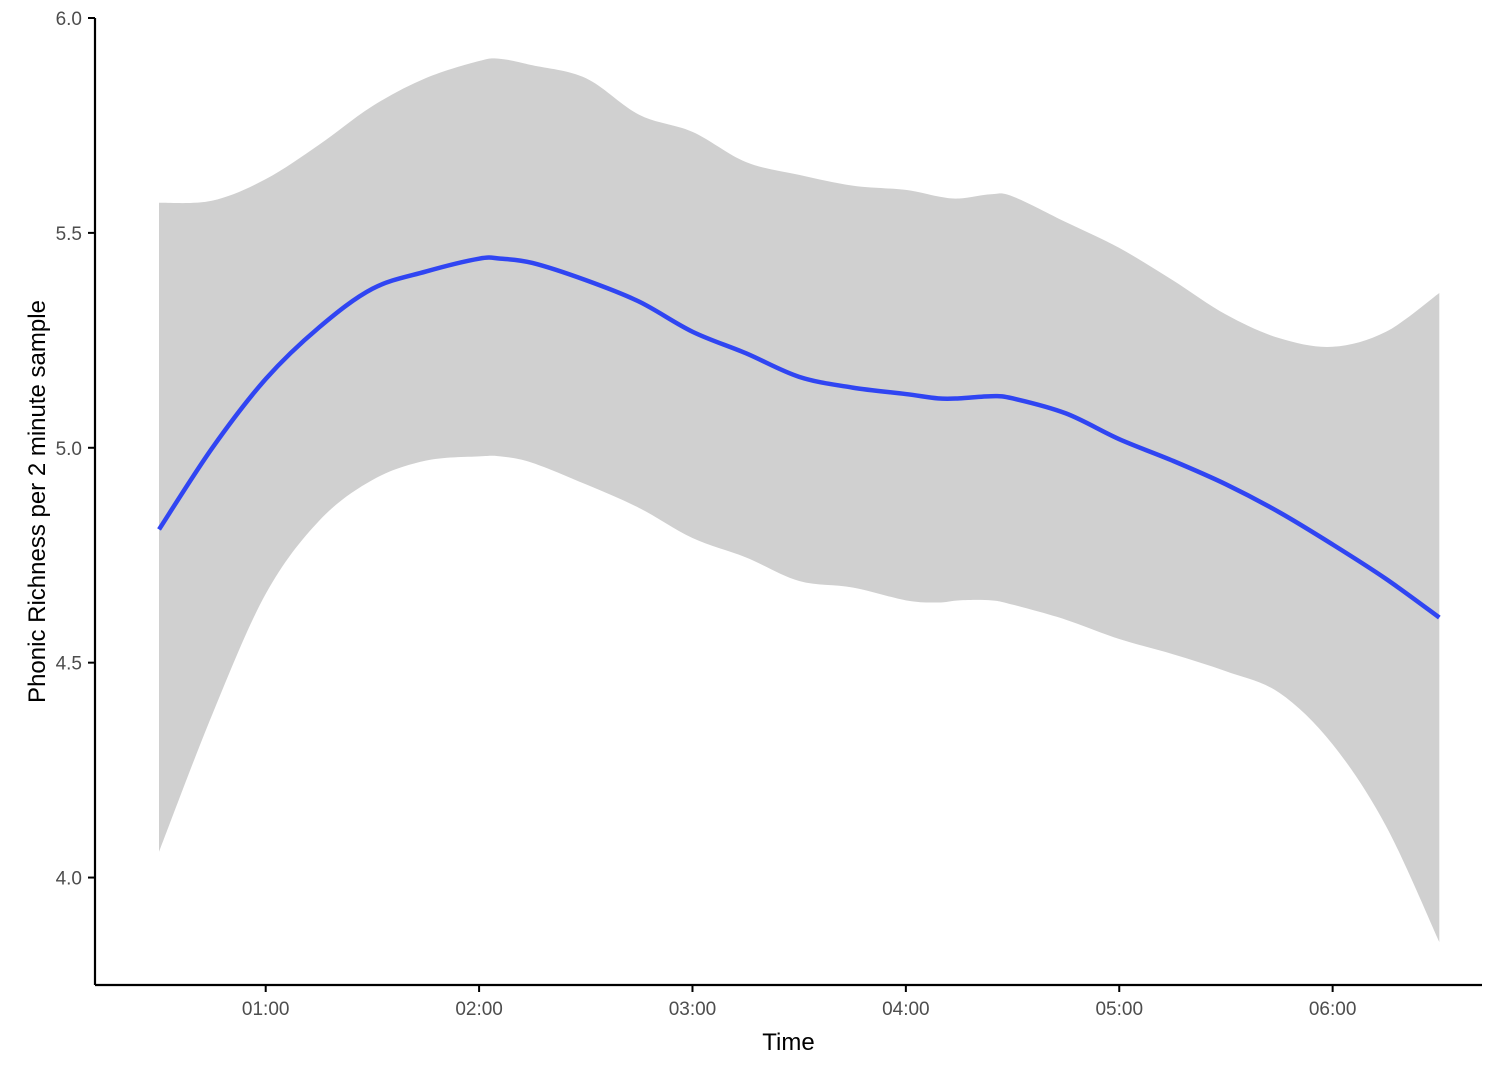 The height and width of the screenshot is (1070, 1510). I want to click on y-tick-label: 5.5, so click(69, 234).